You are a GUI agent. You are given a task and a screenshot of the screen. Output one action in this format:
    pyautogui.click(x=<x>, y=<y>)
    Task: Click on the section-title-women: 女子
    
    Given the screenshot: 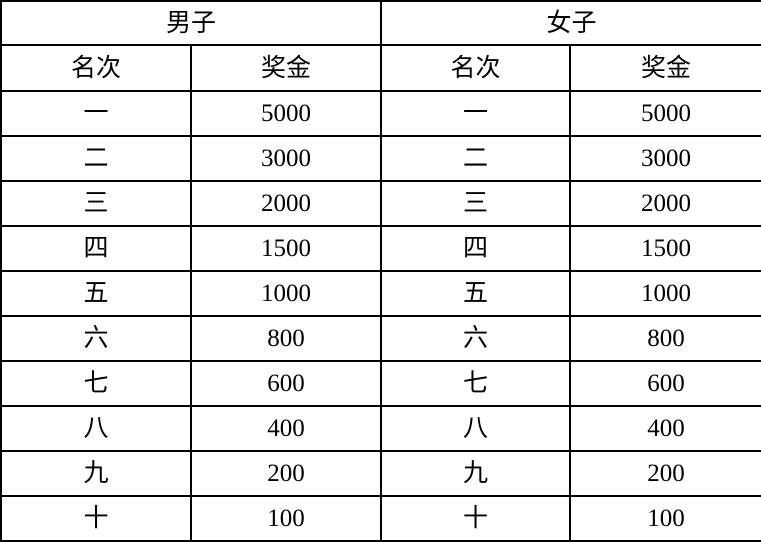 What is the action you would take?
    pyautogui.click(x=570, y=23)
    